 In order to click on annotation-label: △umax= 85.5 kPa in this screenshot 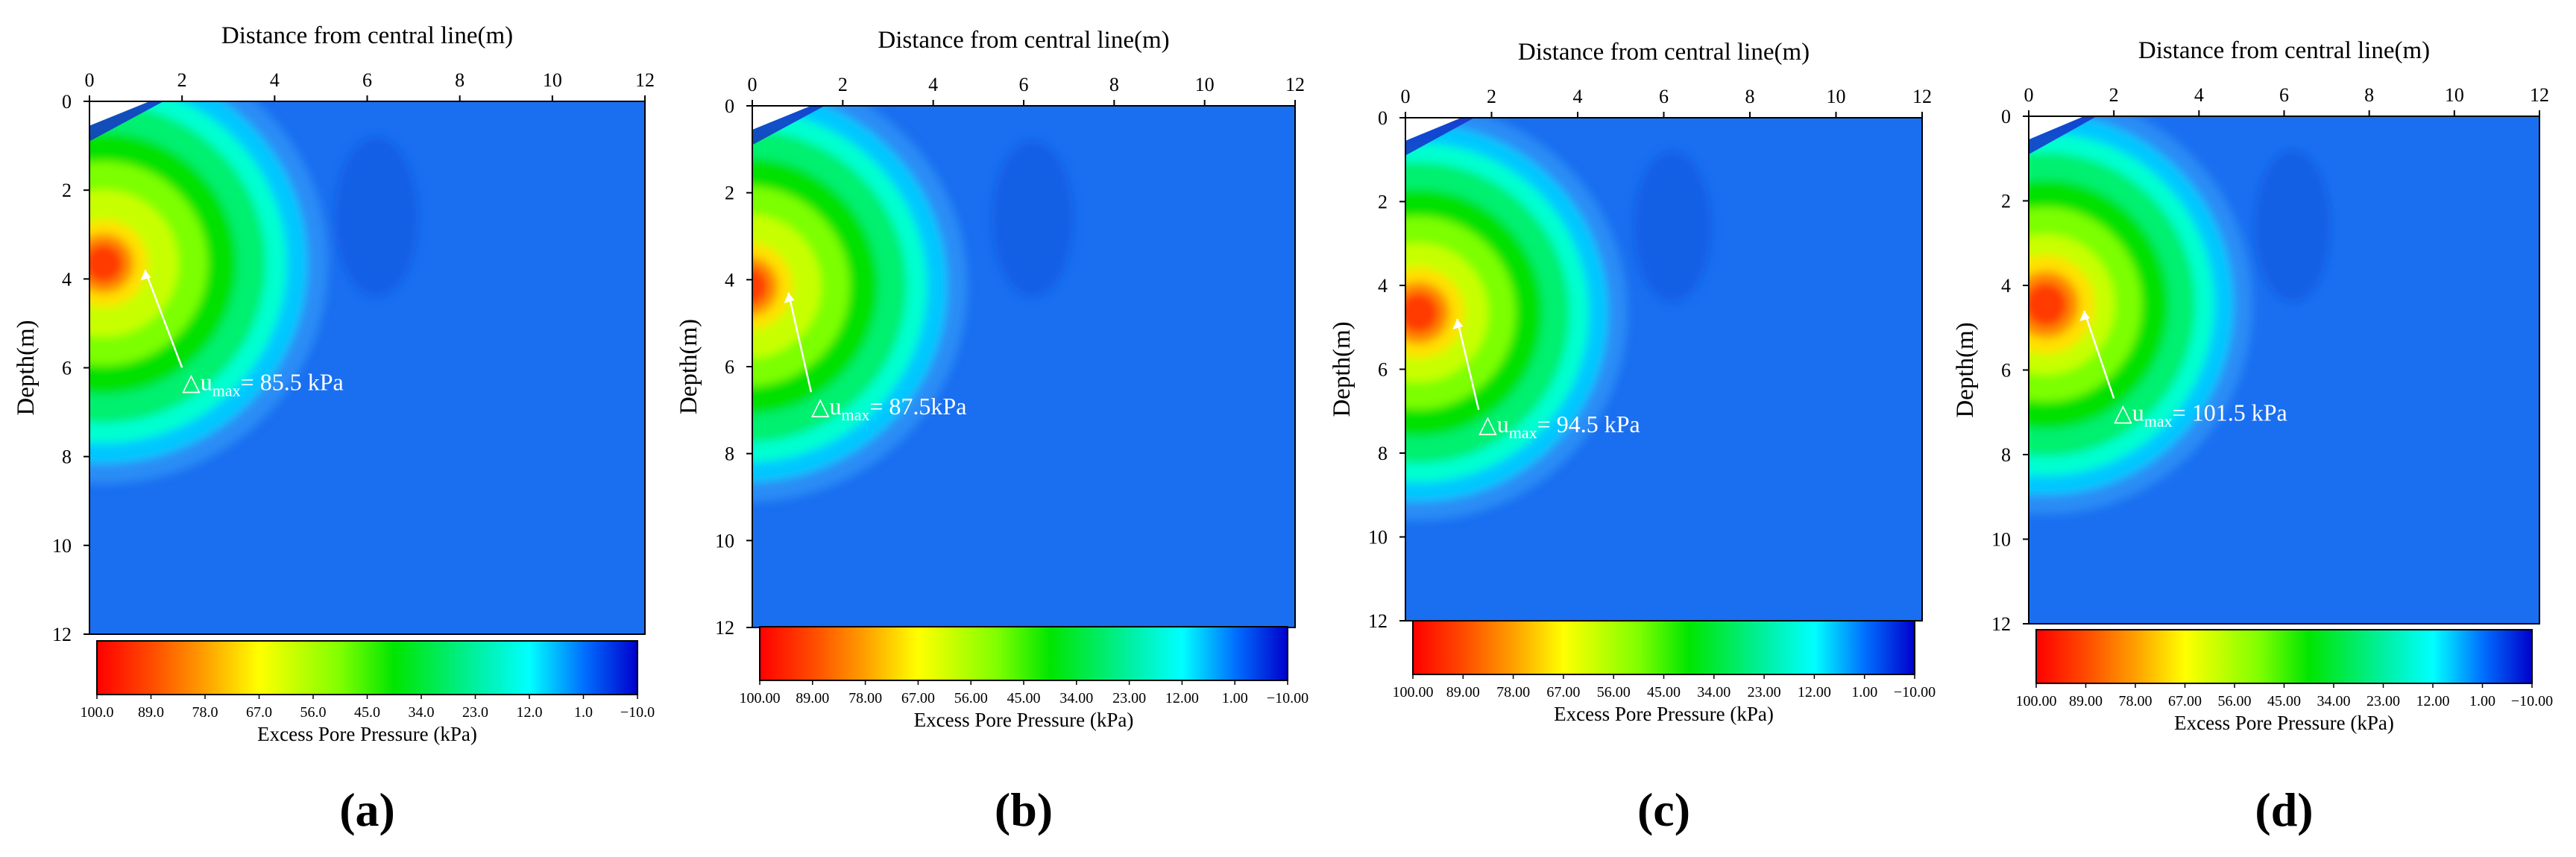, I will do `click(263, 383)`.